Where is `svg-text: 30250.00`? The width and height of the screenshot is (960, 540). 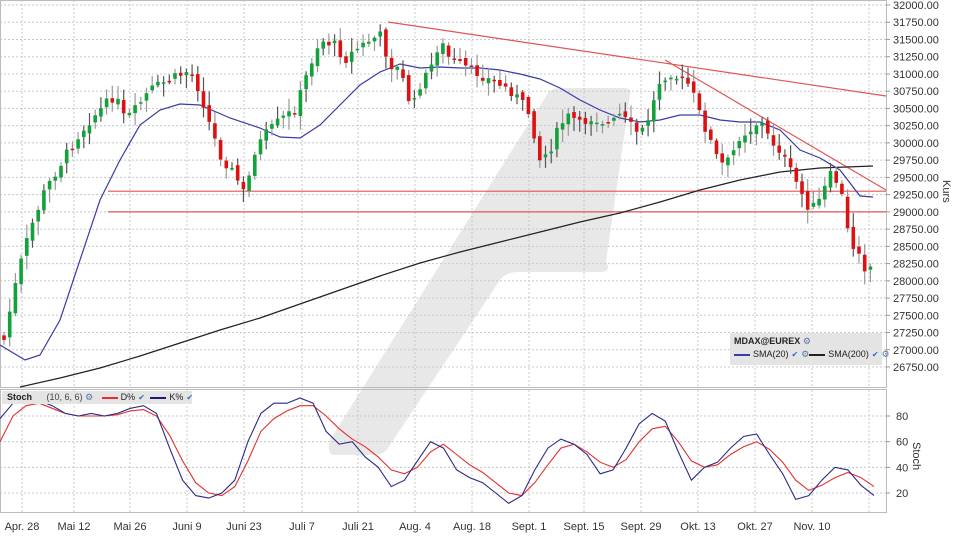
svg-text: 30250.00 is located at coordinates (916, 127).